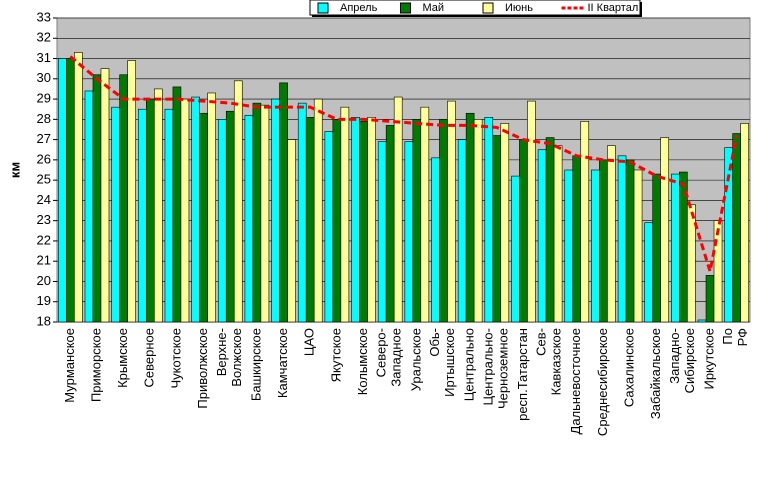 The height and width of the screenshot is (479, 777). What do you see at coordinates (44, 179) in the screenshot?
I see `y-tick-label: 25` at bounding box center [44, 179].